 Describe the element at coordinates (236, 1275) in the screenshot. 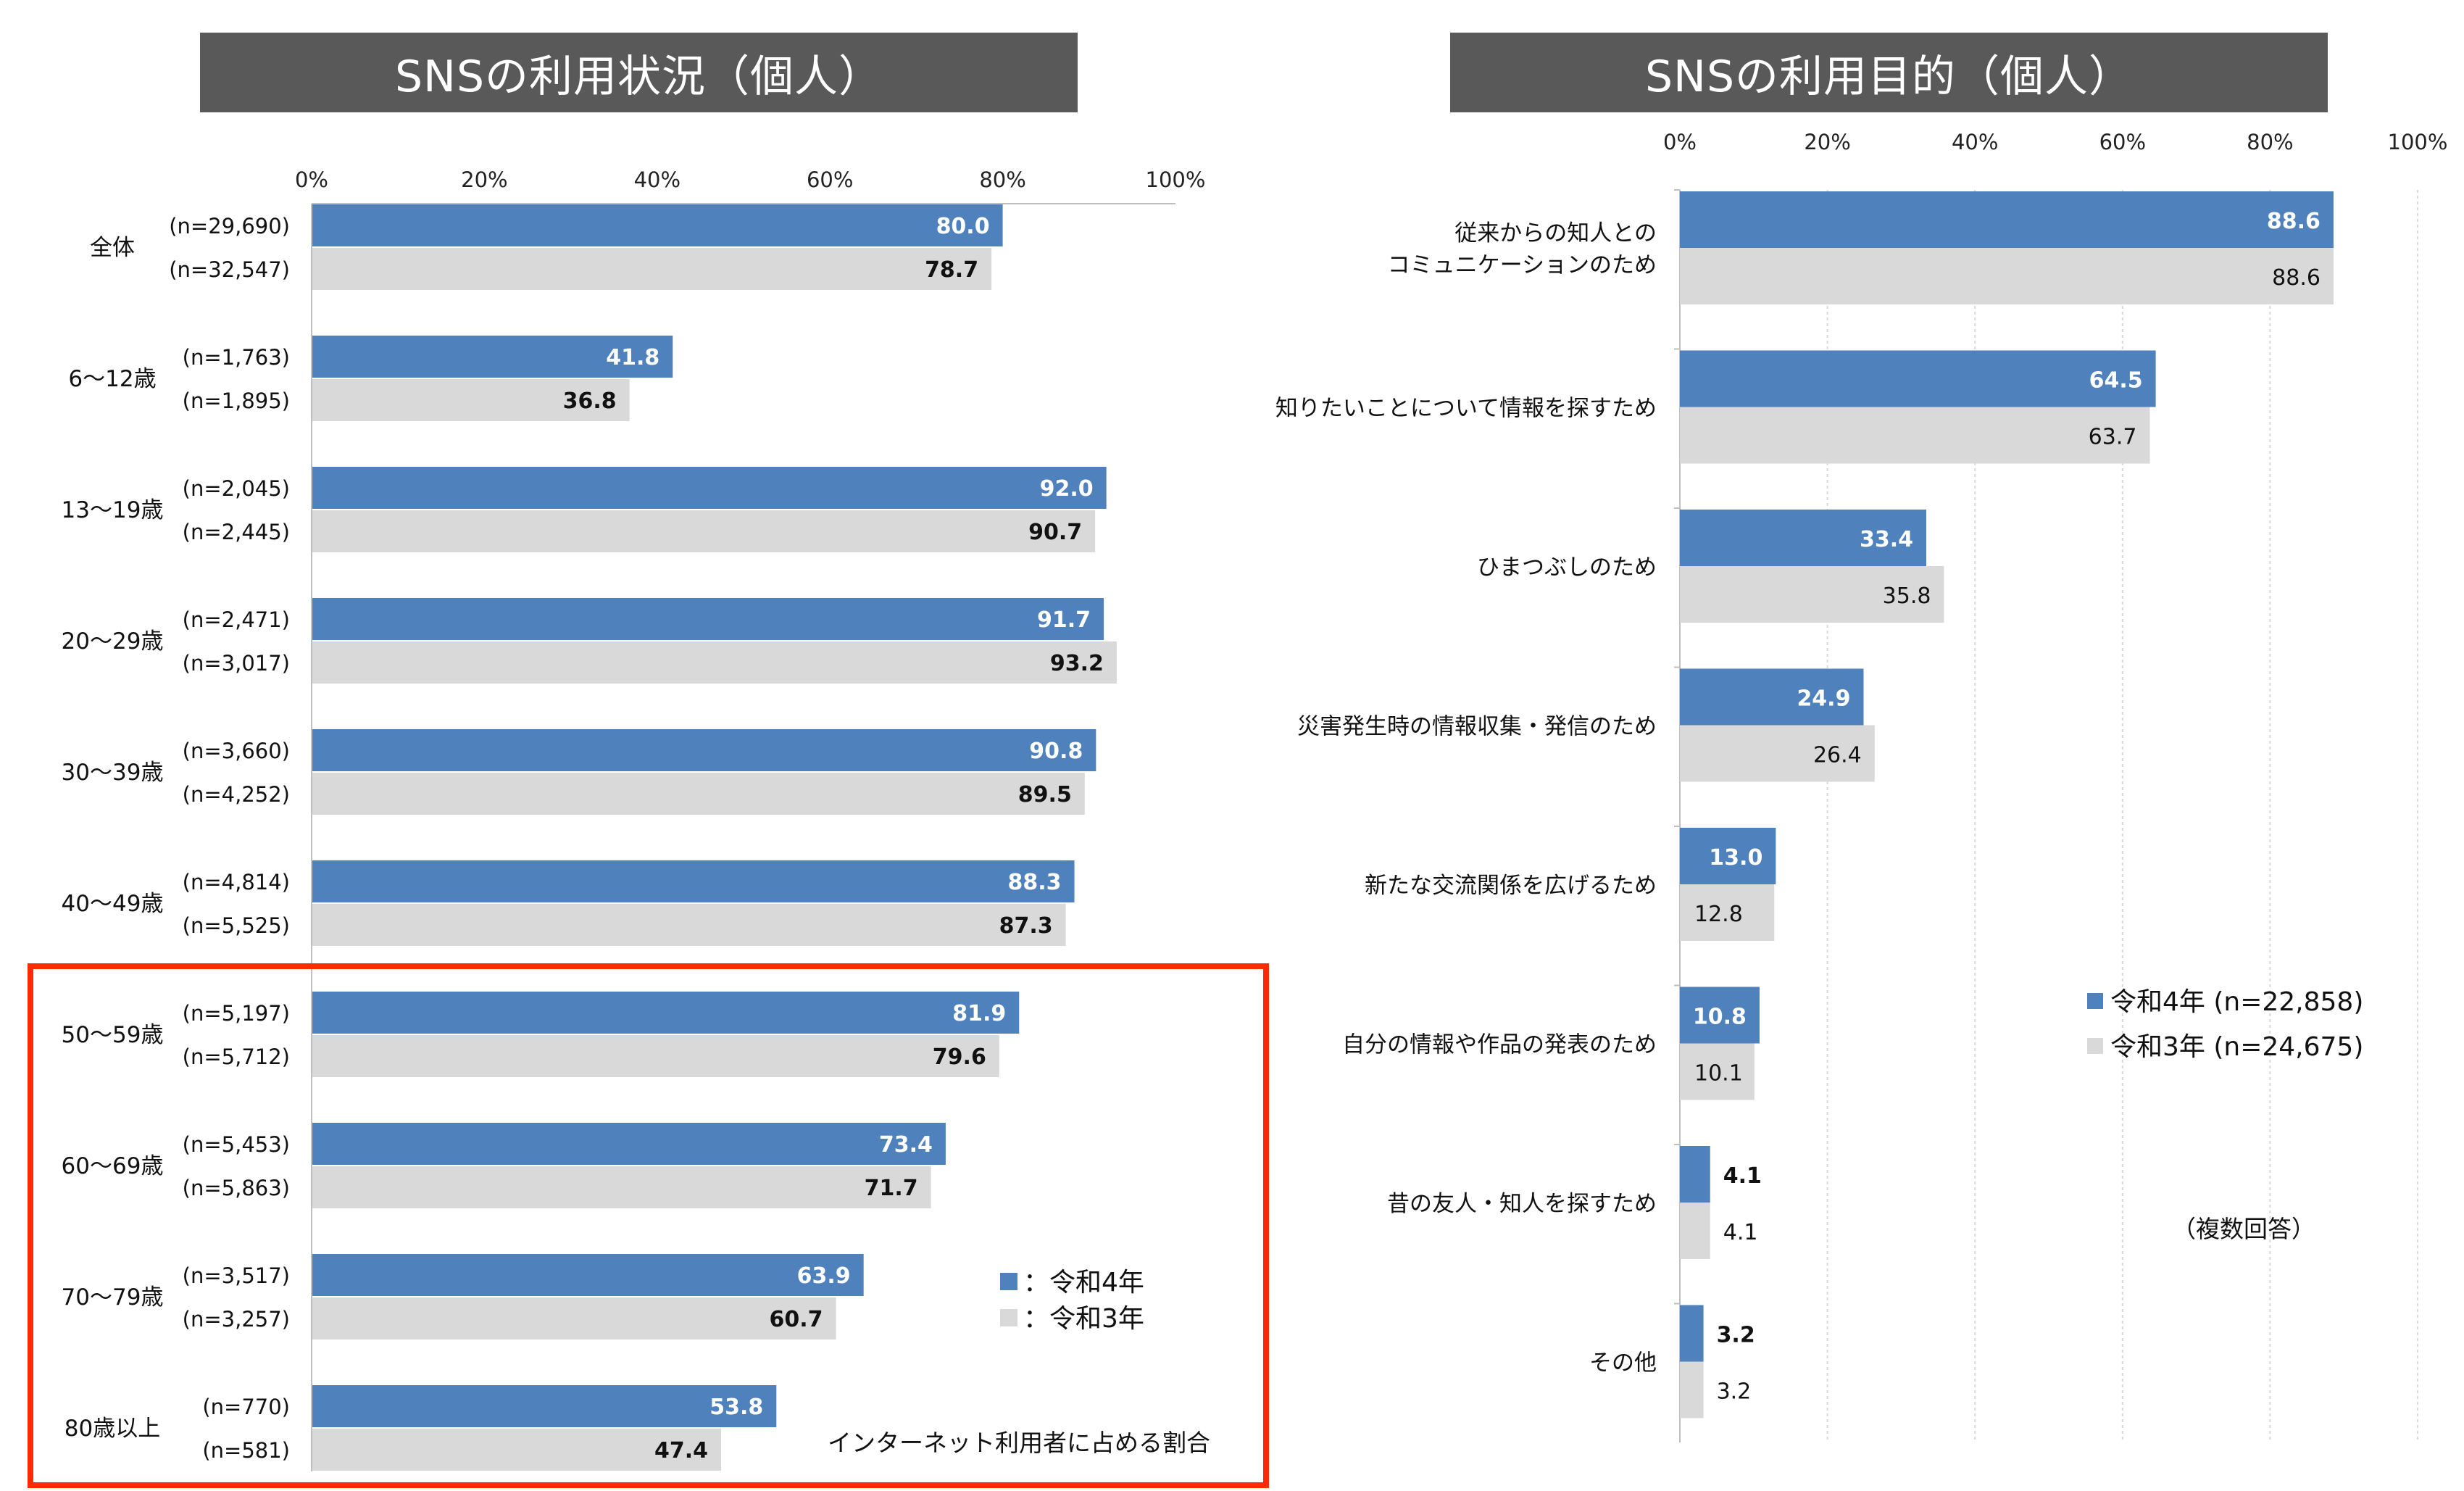

I see `n-label: (n=3,517)` at that location.